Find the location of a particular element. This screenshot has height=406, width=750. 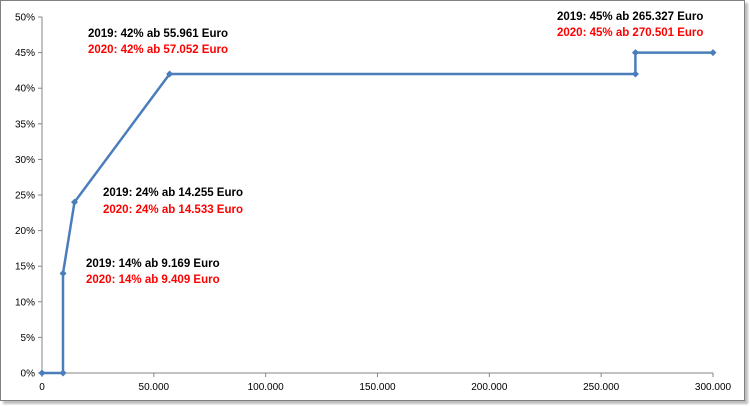

y-tick-label: 35% is located at coordinates (25, 124).